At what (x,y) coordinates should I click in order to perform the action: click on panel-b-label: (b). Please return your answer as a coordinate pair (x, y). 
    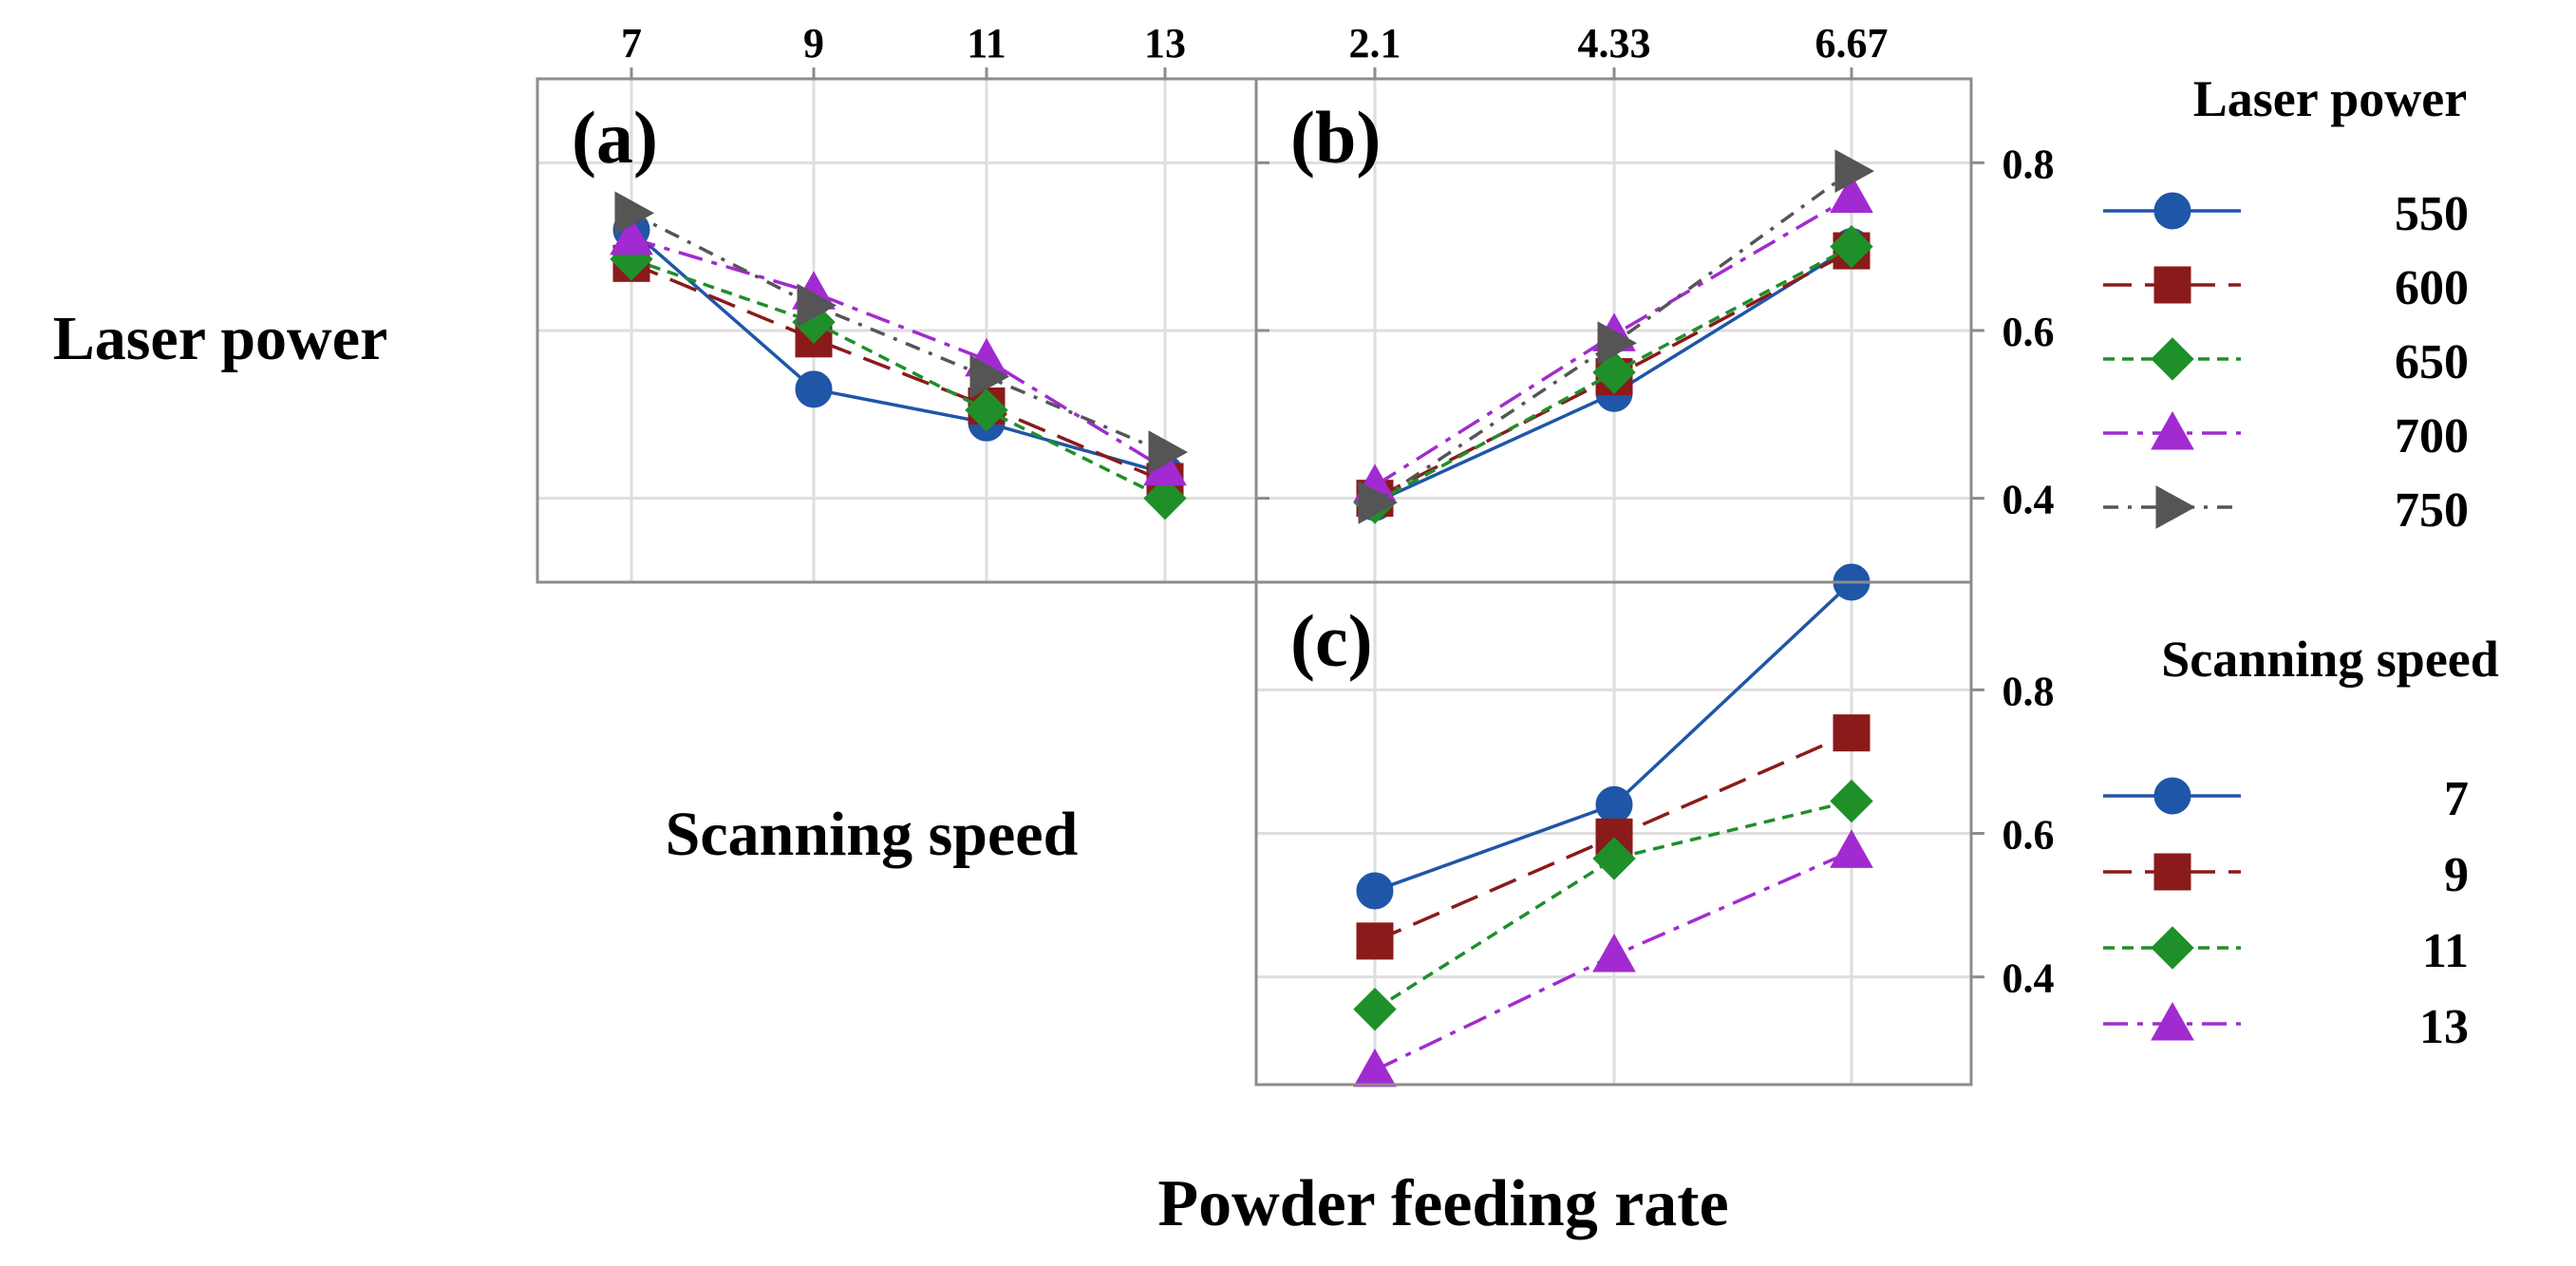
    Looking at the image, I should click on (1335, 137).